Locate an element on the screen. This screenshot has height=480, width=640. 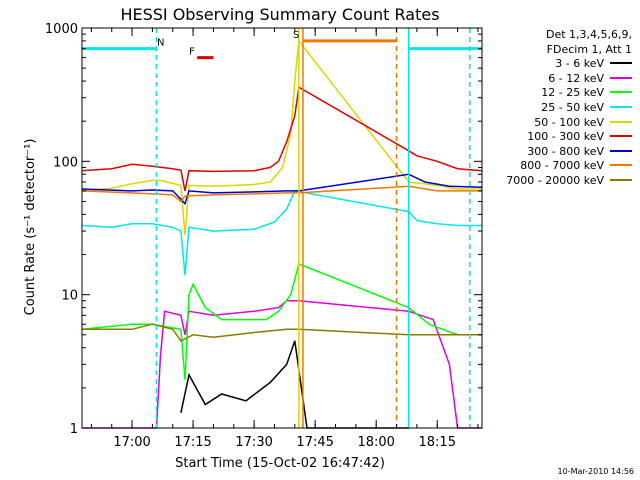
legend-label-2: 12 - 25 keV is located at coordinates (572, 93).